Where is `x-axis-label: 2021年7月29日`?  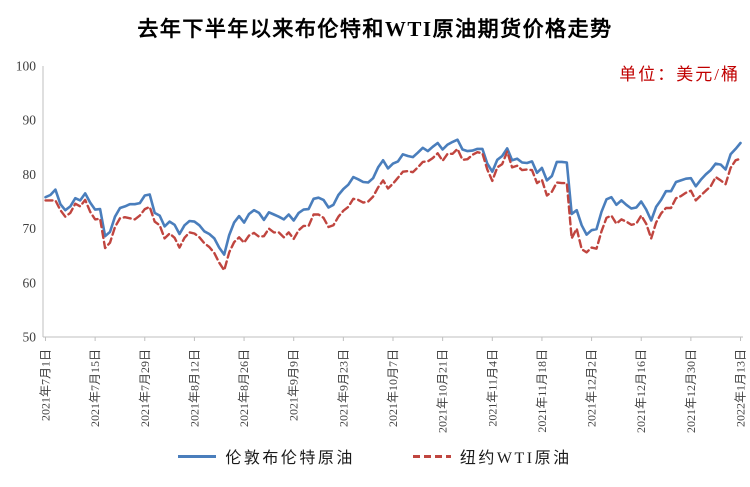 x-axis-label: 2021年7月29日 is located at coordinates (145, 388).